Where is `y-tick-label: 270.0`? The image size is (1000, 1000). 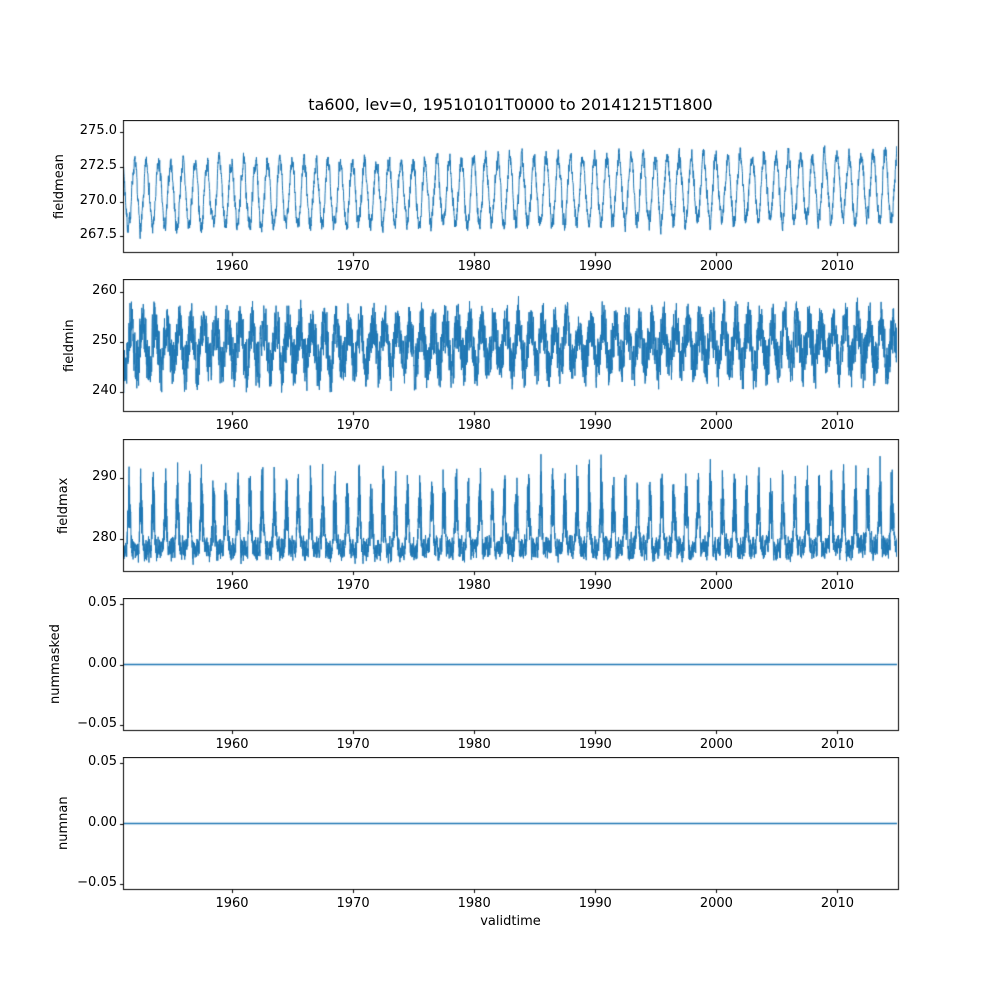
y-tick-label: 270.0 is located at coordinates (98, 200).